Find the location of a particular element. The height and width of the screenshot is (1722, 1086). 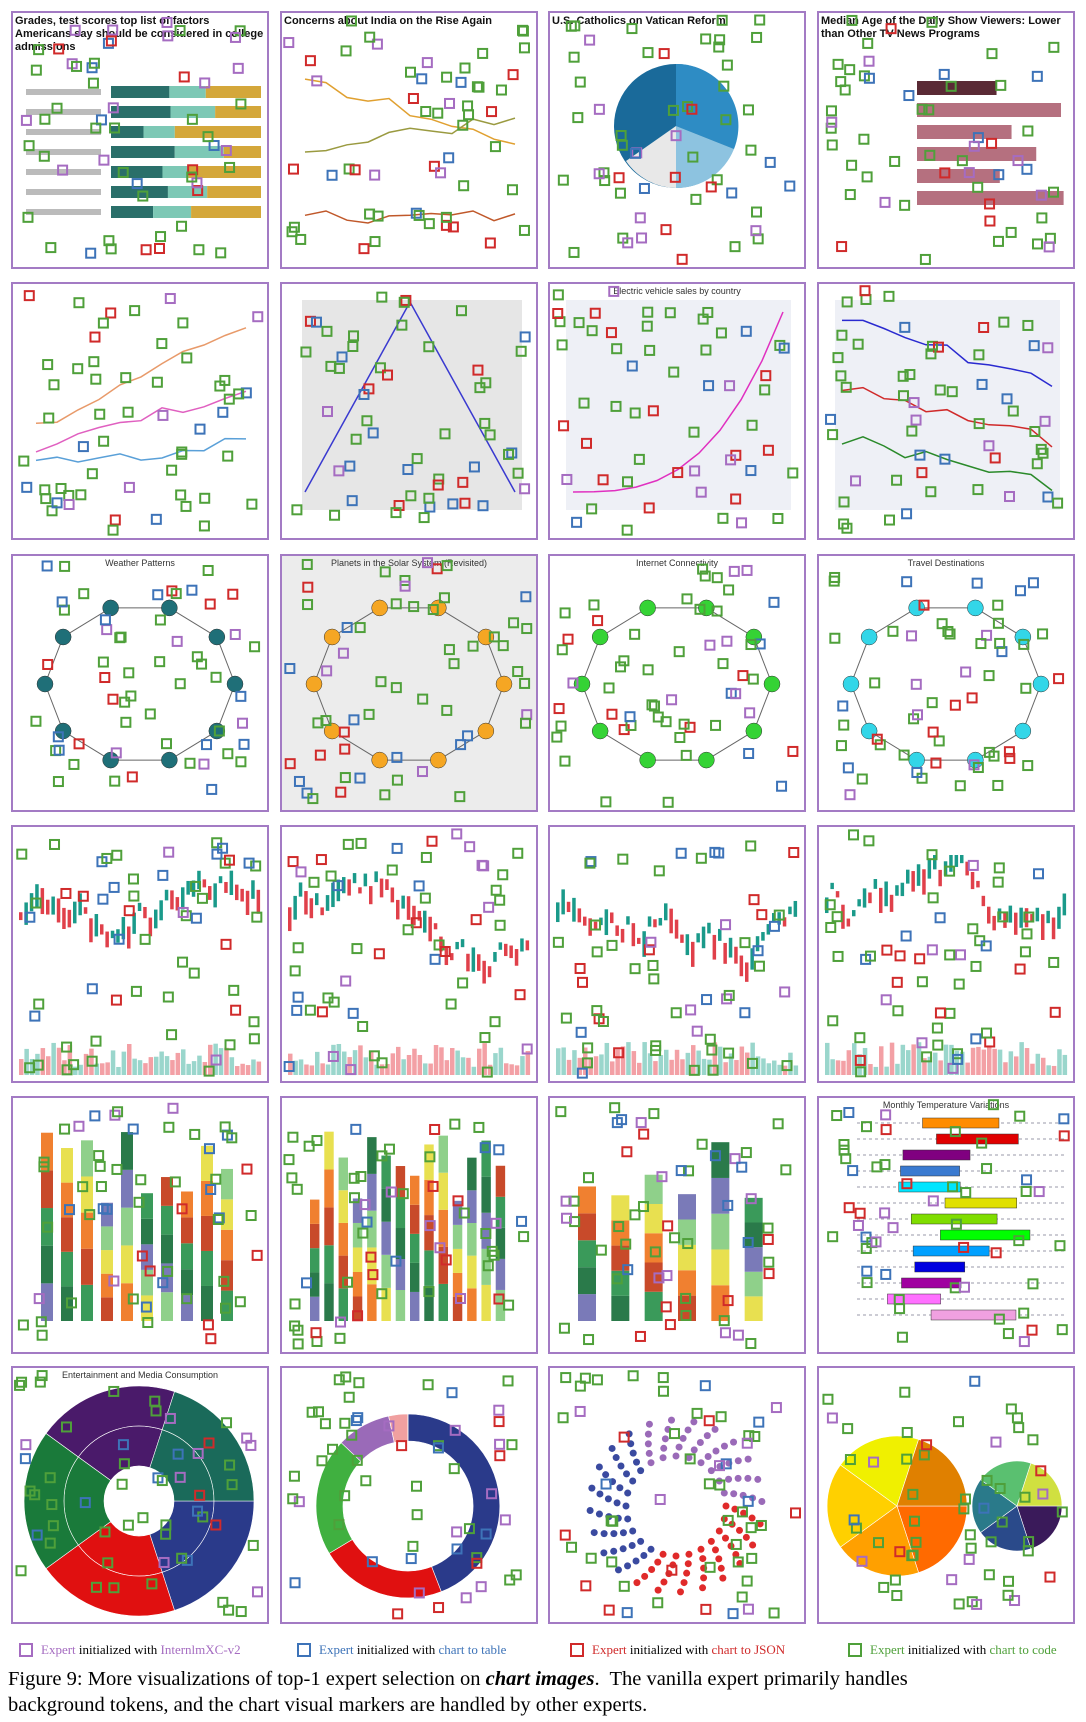

node is located at coordinates (217, 637).